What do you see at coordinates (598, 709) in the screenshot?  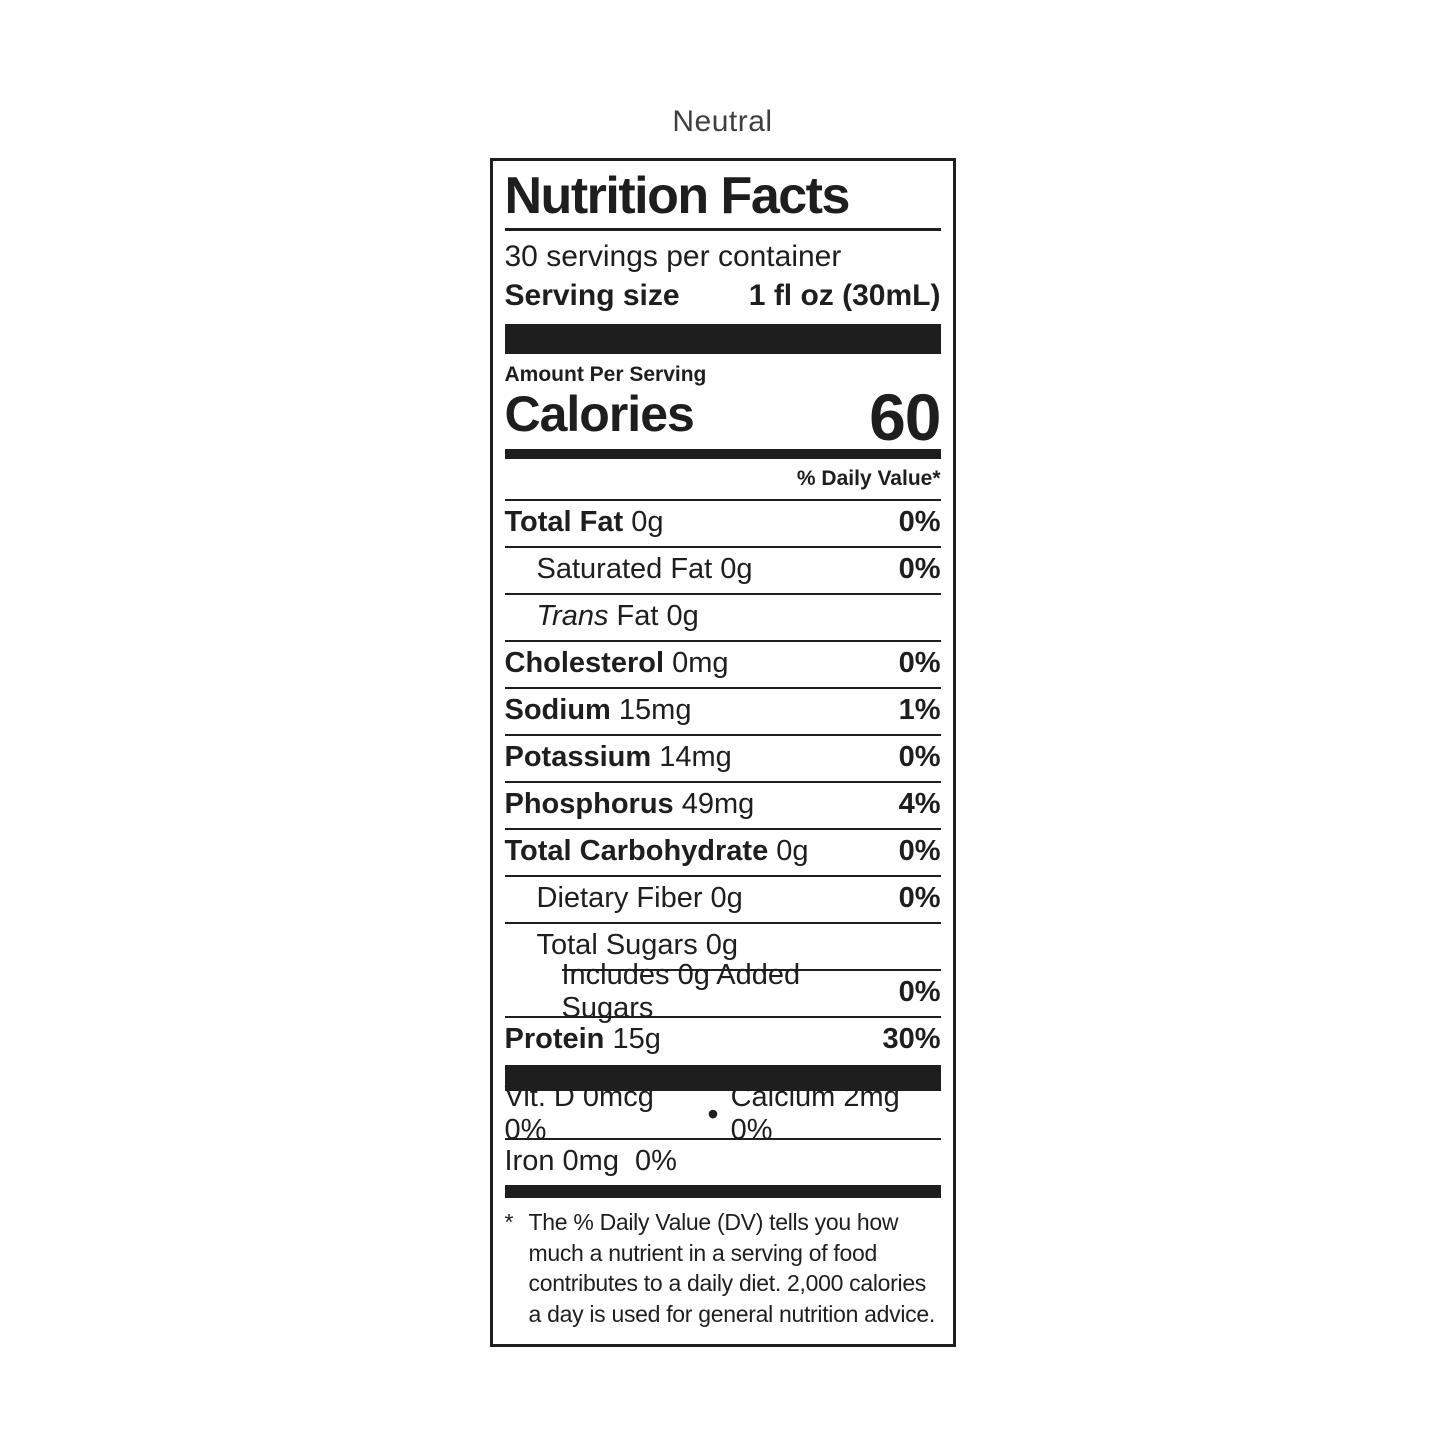 I see `nutrient-name-and-amount: Sodium 15mg` at bounding box center [598, 709].